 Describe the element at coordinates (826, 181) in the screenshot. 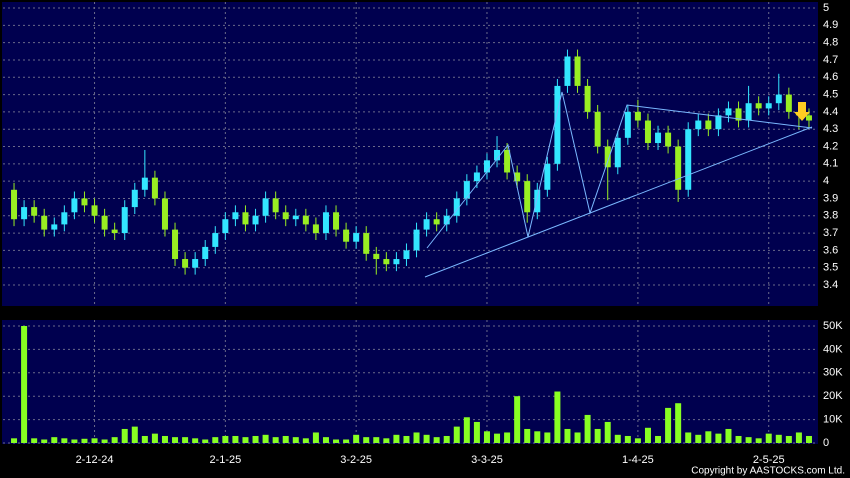

I see `y-tick-label: 4` at that location.